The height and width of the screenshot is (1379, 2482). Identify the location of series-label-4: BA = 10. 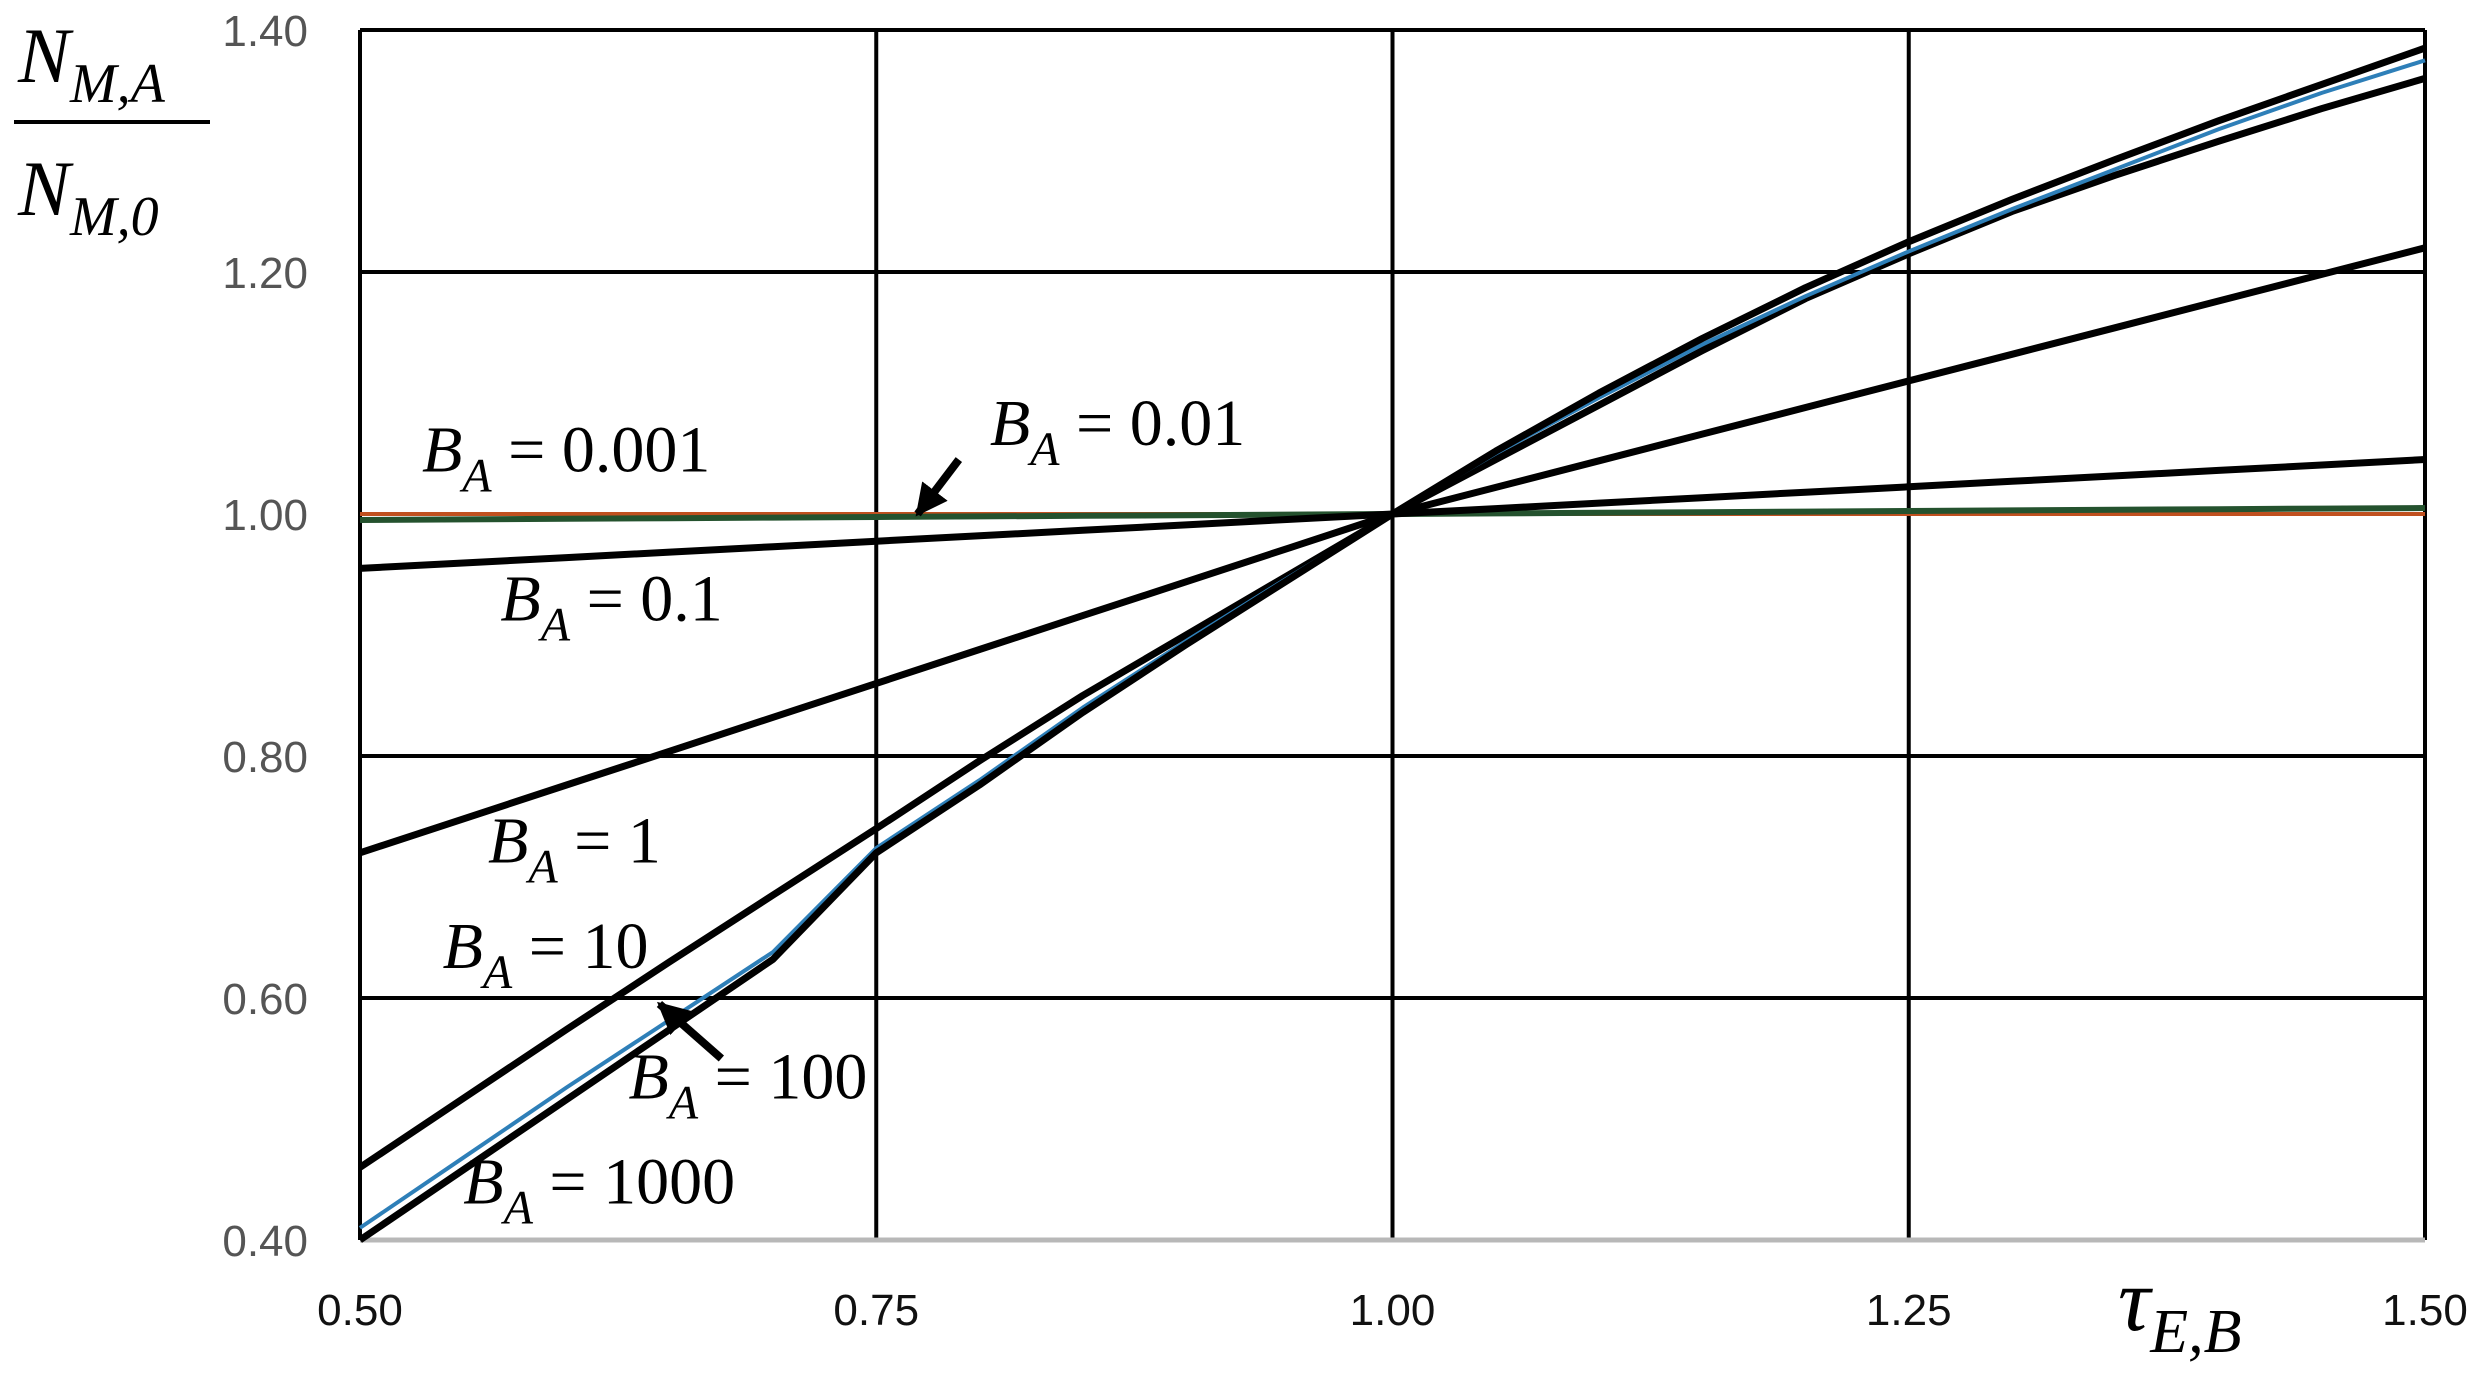
(546, 954).